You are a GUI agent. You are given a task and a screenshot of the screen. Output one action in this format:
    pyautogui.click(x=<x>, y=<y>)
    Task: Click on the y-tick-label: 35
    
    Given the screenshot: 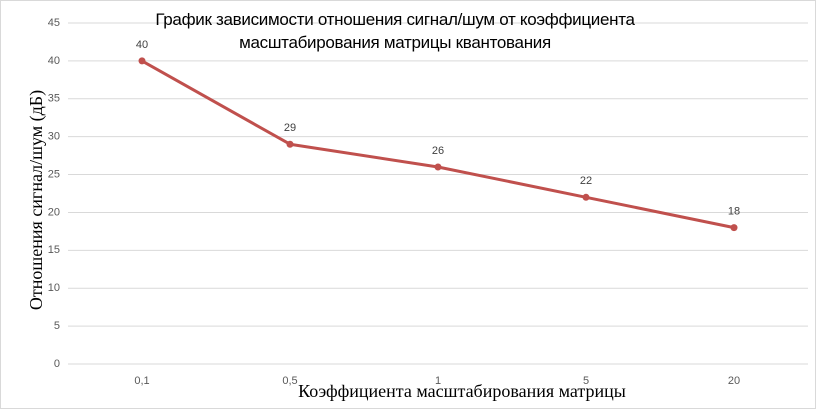 What is the action you would take?
    pyautogui.click(x=54, y=99)
    